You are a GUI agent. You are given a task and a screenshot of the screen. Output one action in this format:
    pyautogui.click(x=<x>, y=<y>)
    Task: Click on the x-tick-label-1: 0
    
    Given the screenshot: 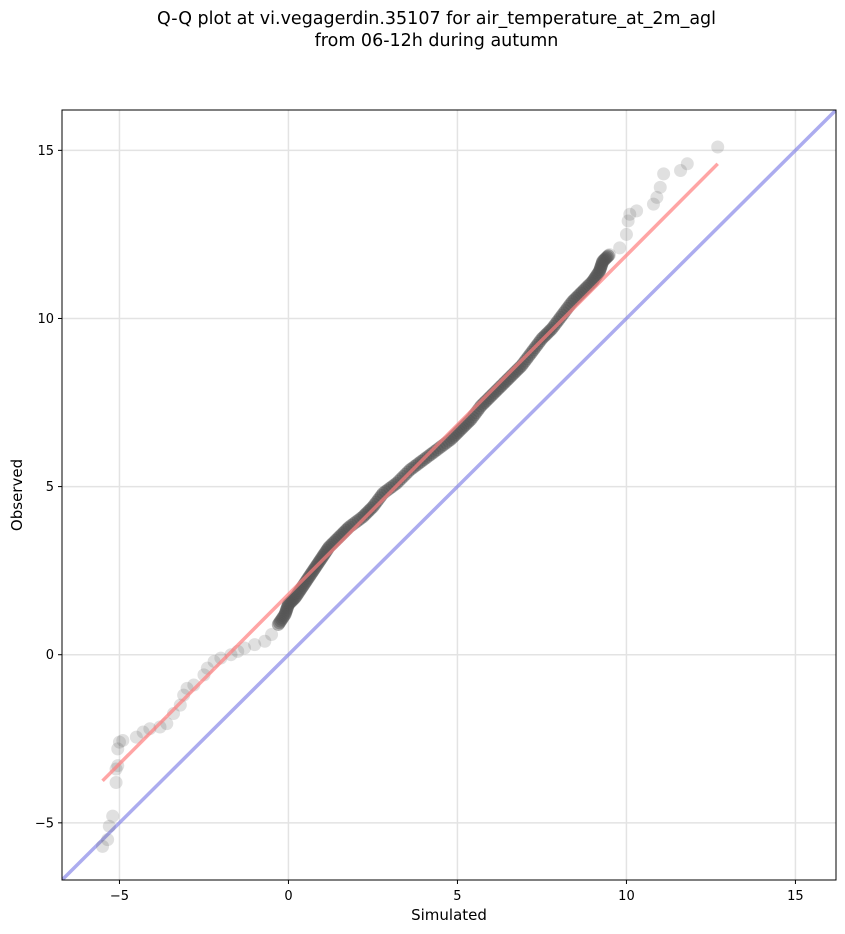 What is the action you would take?
    pyautogui.click(x=288, y=896)
    